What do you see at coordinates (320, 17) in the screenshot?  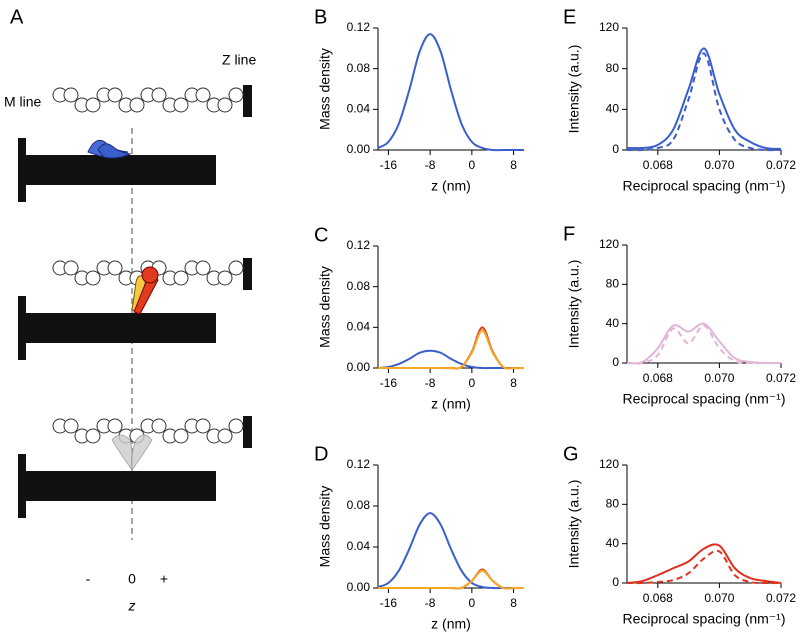 I see `panel-letter: B` at bounding box center [320, 17].